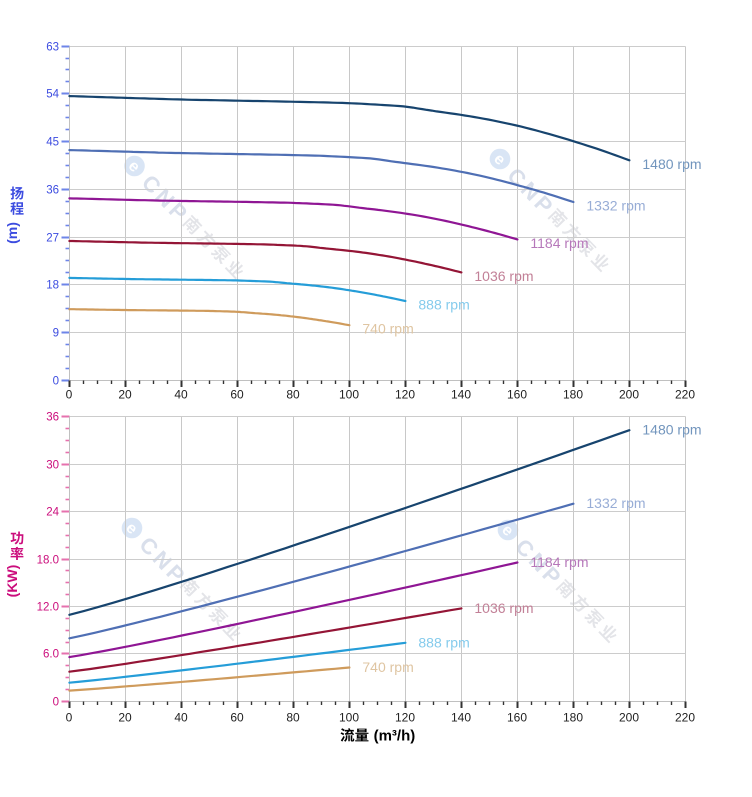 The width and height of the screenshot is (752, 797). Describe the element at coordinates (48, 561) in the screenshot. I see `svg-text: 18.0` at that location.